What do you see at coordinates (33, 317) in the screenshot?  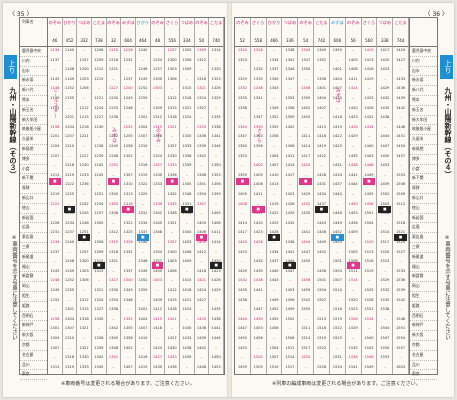 I see `station-name: 西明石` at bounding box center [33, 317].